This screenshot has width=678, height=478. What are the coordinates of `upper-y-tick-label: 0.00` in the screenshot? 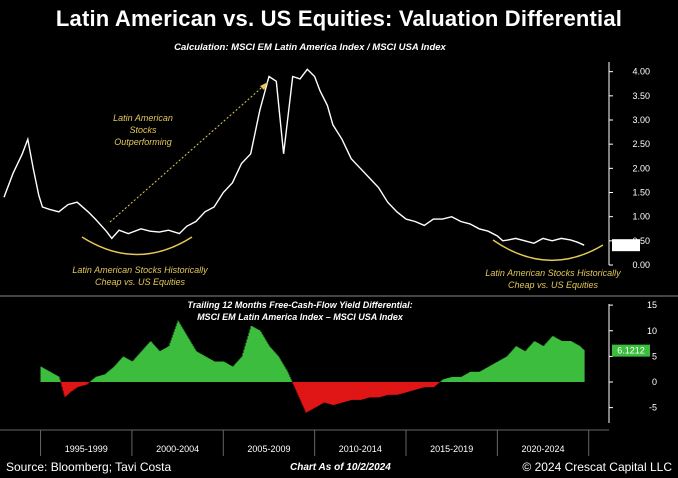 It's located at (641, 265).